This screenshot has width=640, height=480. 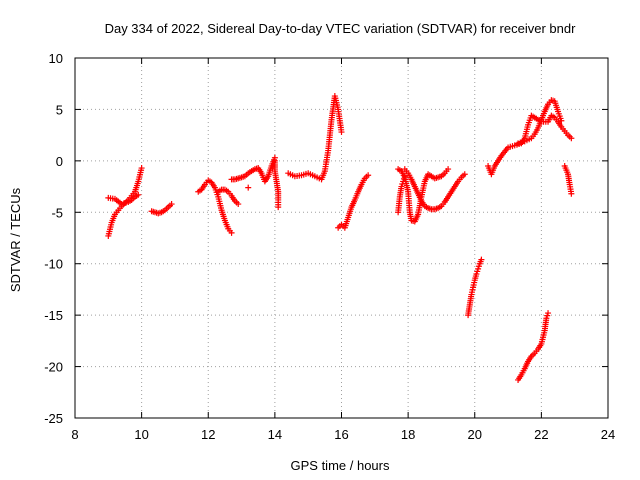 I want to click on series-seg17, so click(x=568, y=180).